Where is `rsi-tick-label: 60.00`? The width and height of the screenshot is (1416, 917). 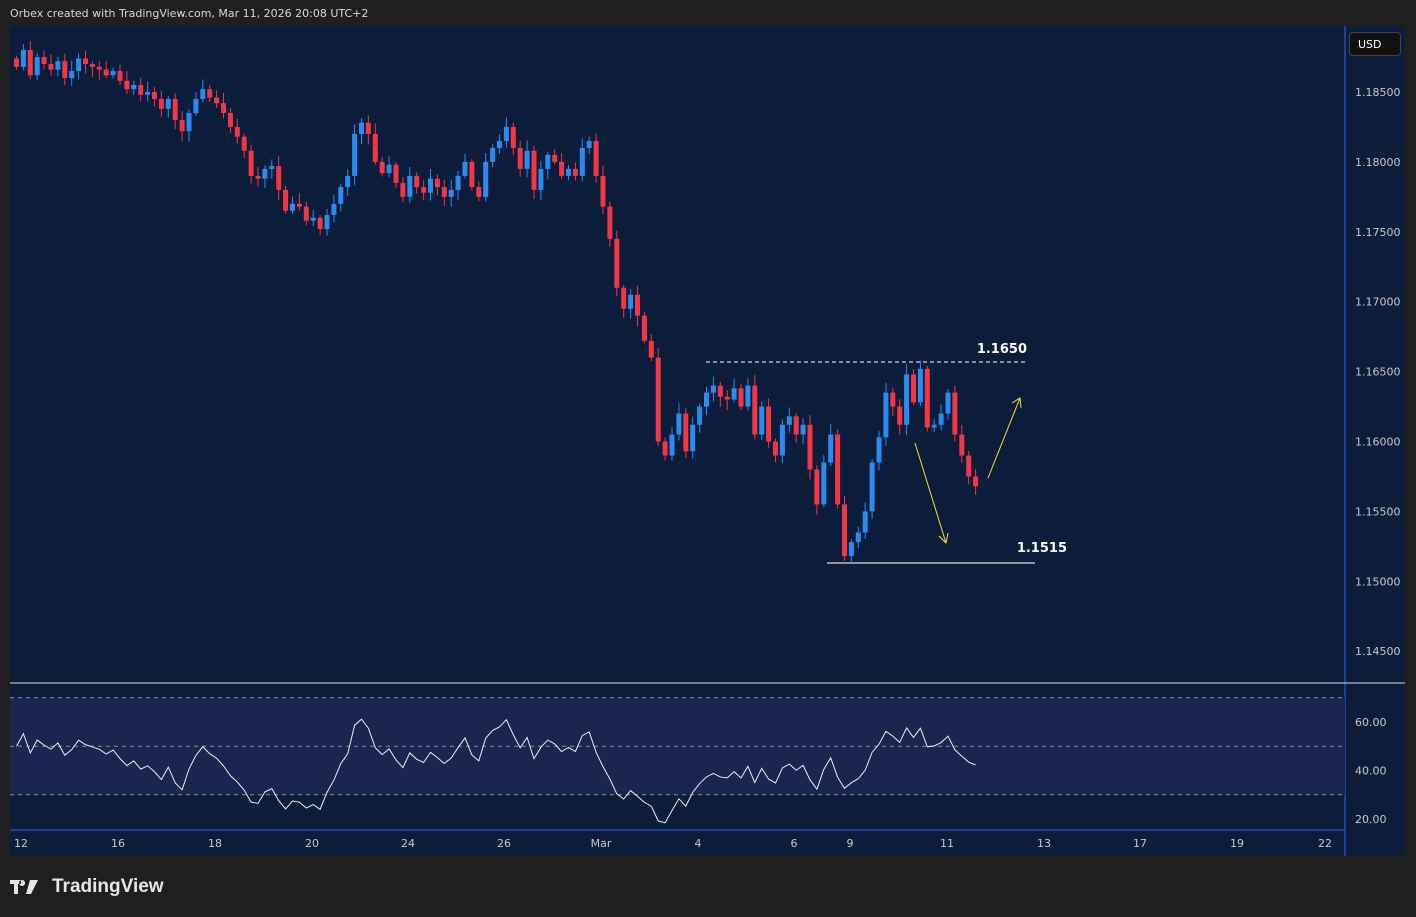 rsi-tick-label: 60.00 is located at coordinates (1371, 722).